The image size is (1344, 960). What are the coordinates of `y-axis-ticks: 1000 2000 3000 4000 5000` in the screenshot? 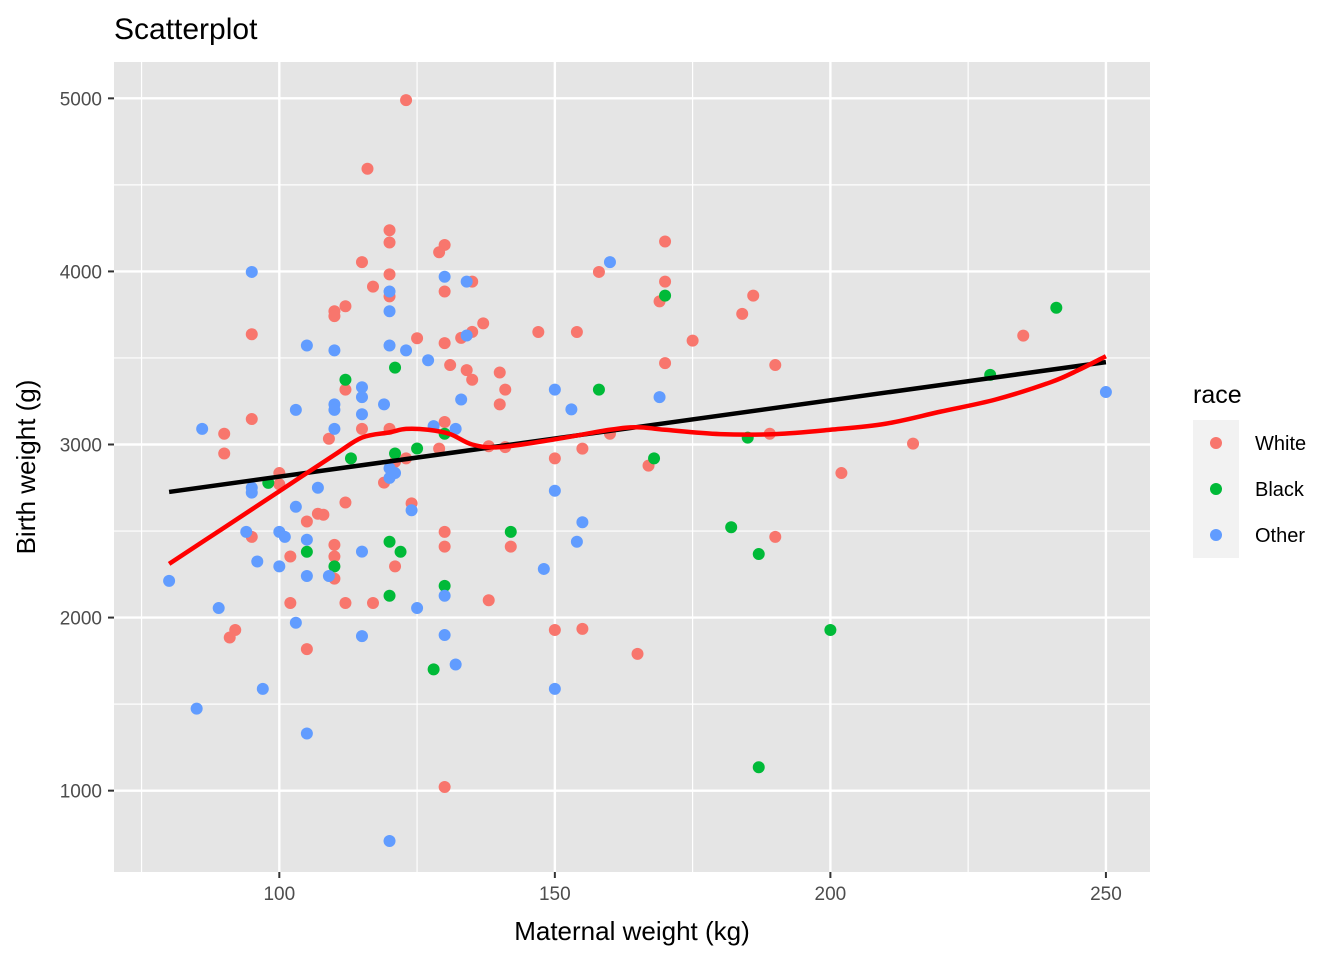 It's located at (87, 446).